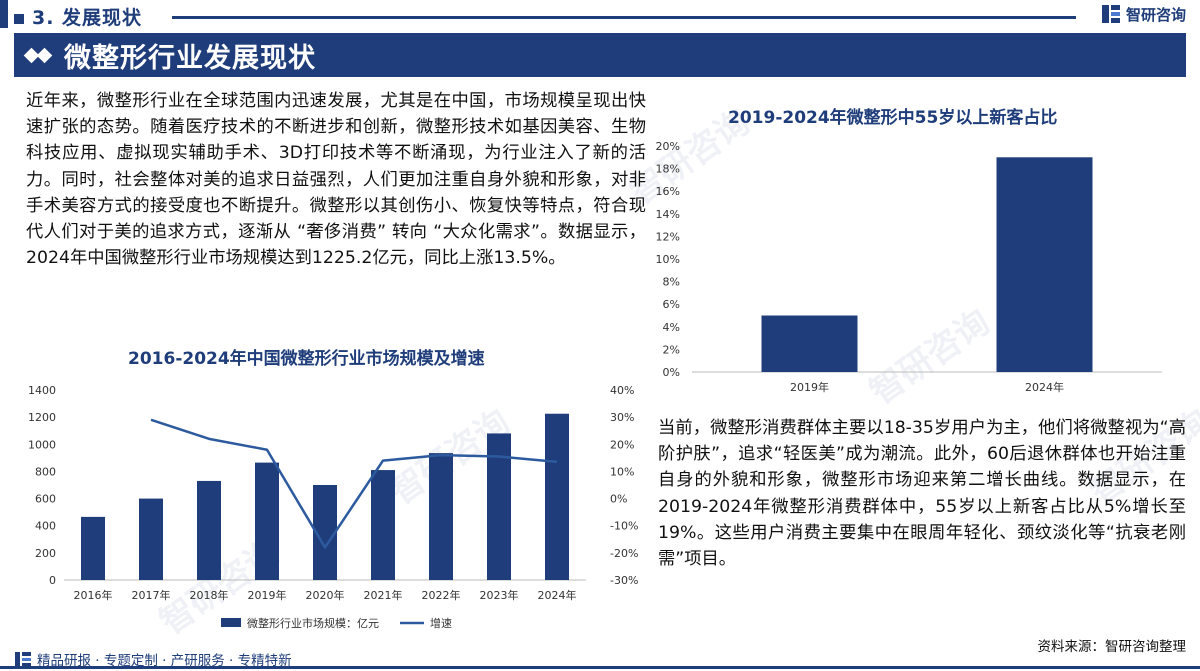 The width and height of the screenshot is (1200, 671). What do you see at coordinates (671, 372) in the screenshot?
I see `y-tick-label: 0%` at bounding box center [671, 372].